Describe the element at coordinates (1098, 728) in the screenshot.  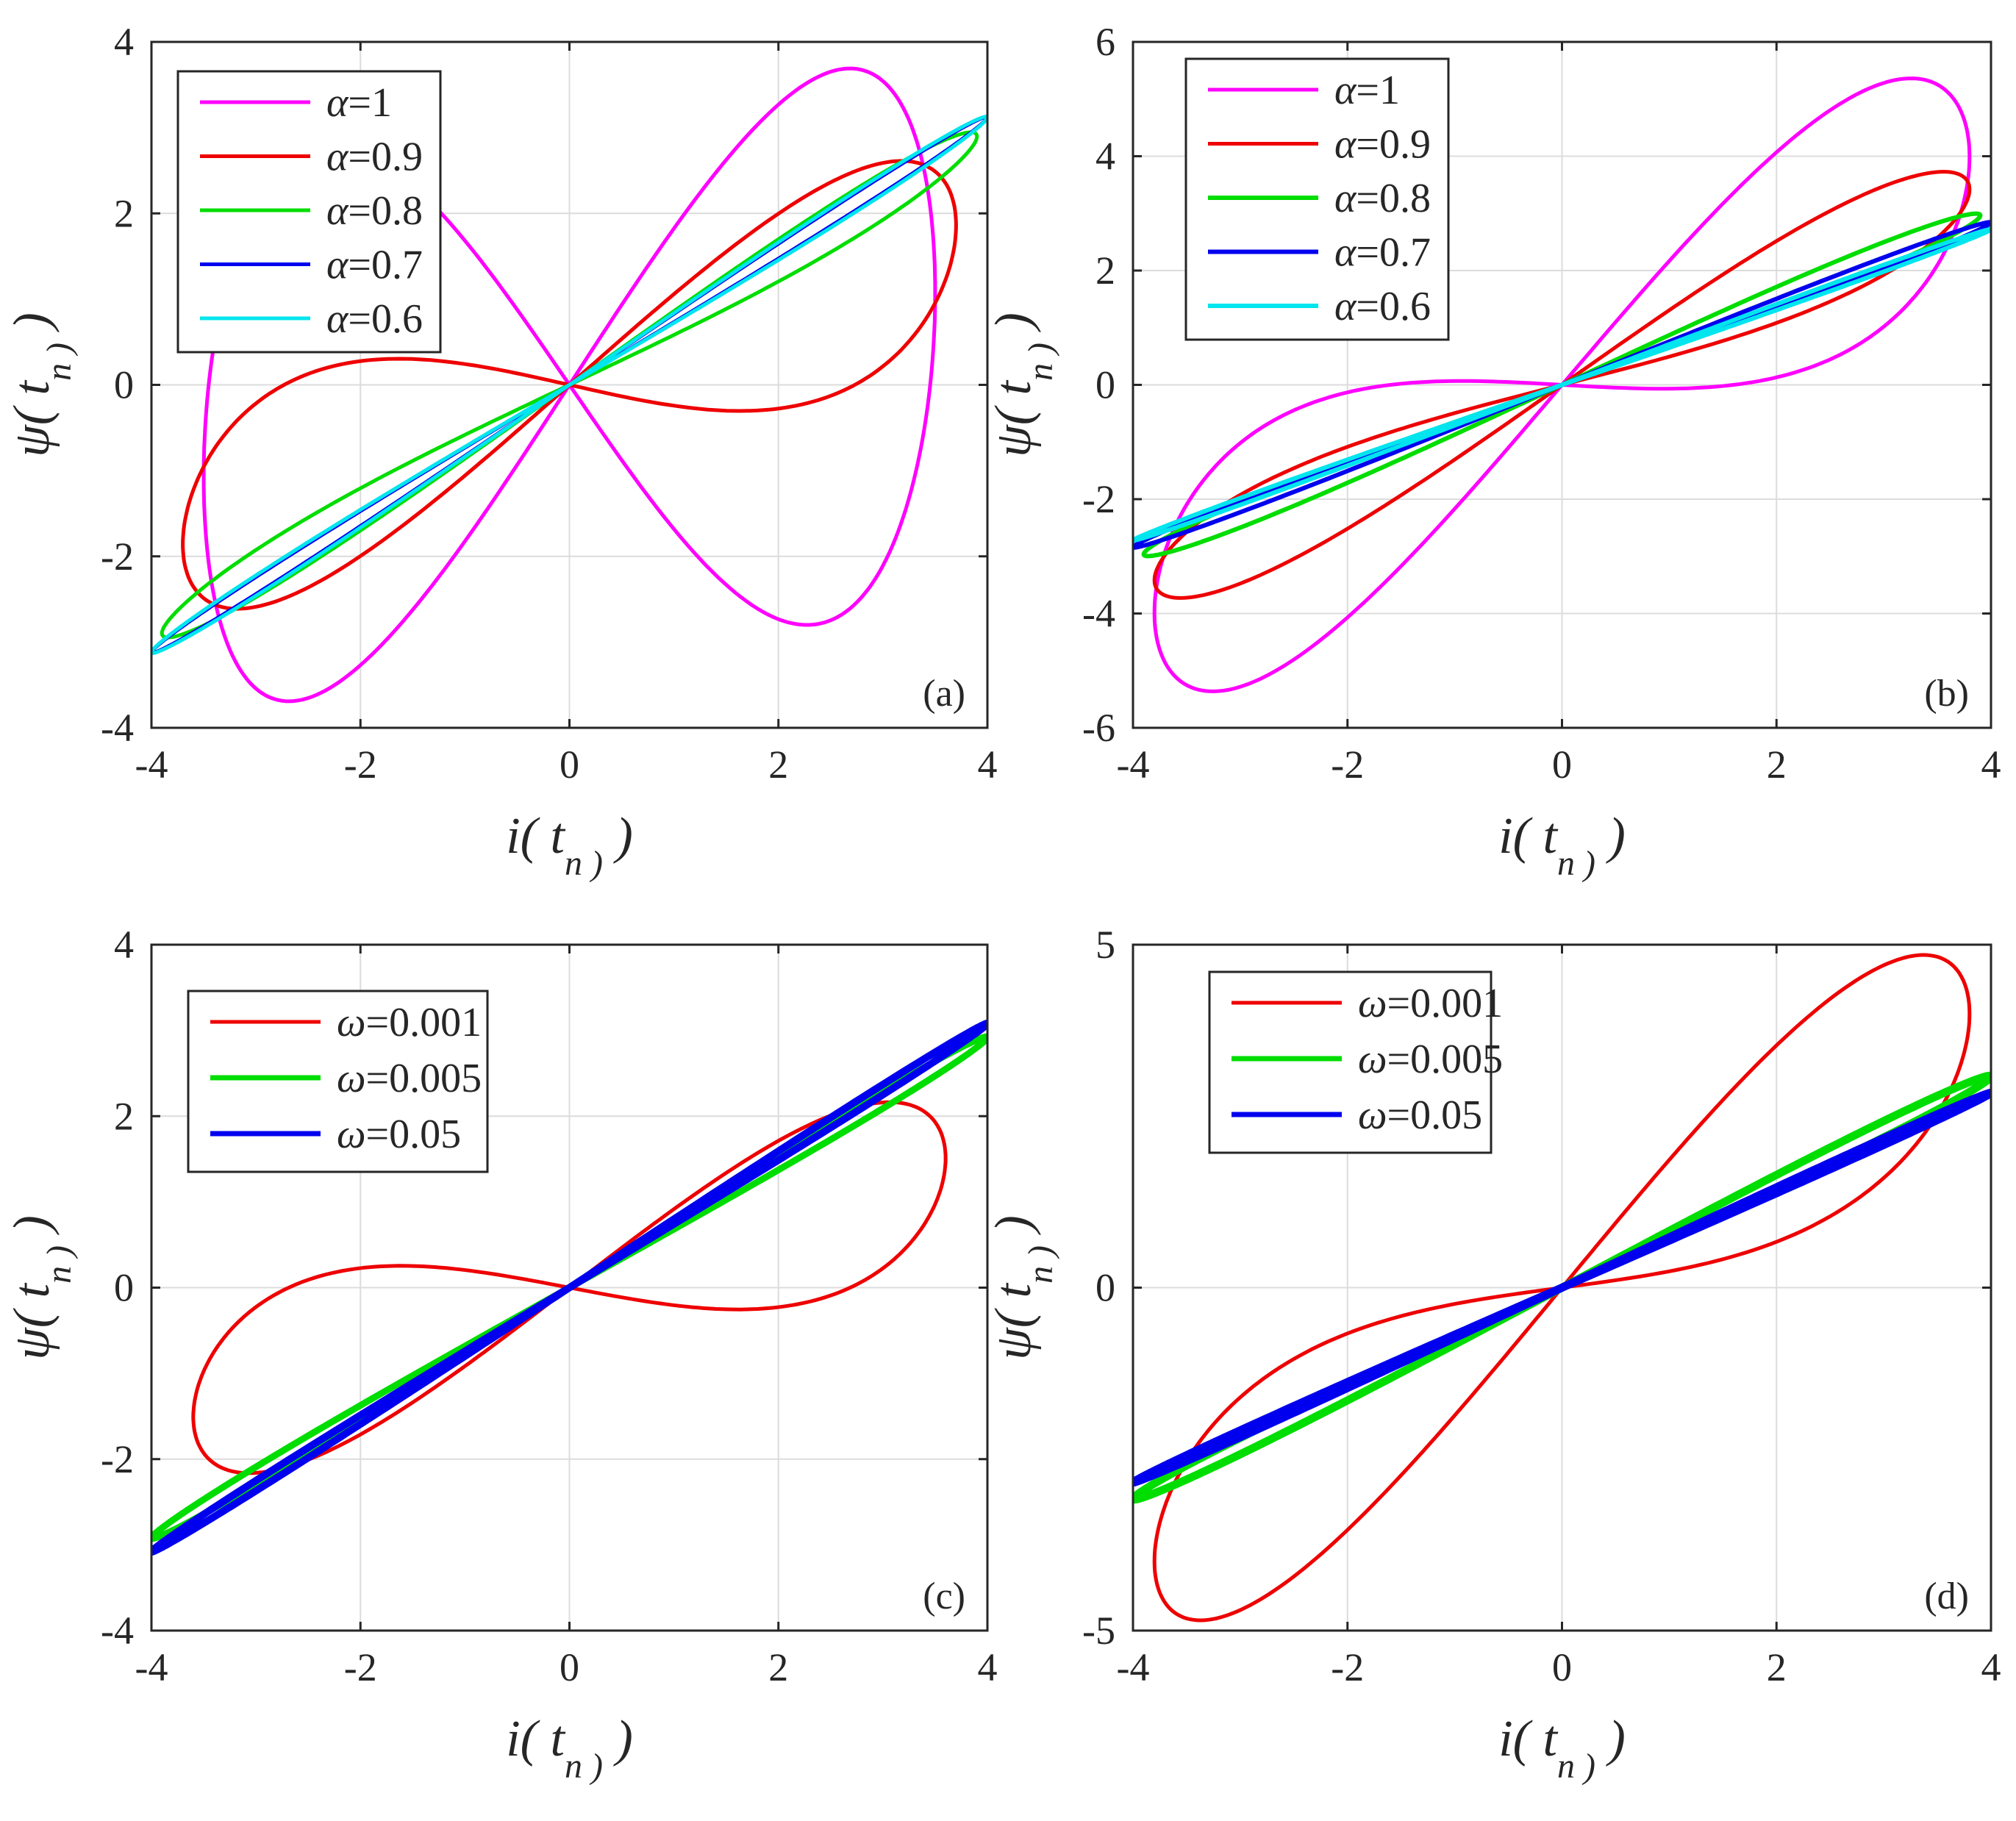
I see `y-tick-label: -6` at that location.